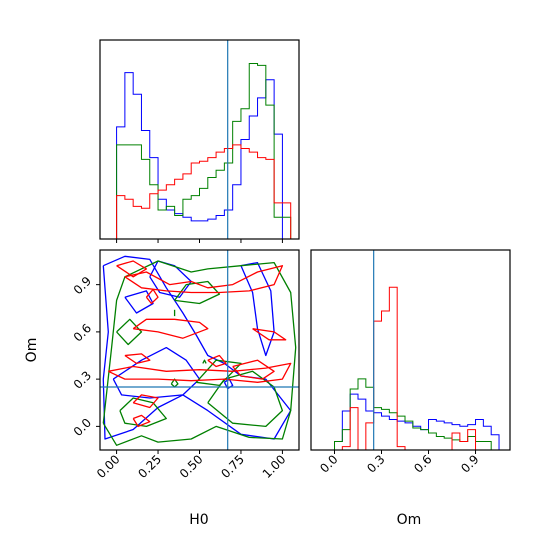 This screenshot has height=550, width=550. I want to click on x-axis-label-om: Om, so click(409, 520).